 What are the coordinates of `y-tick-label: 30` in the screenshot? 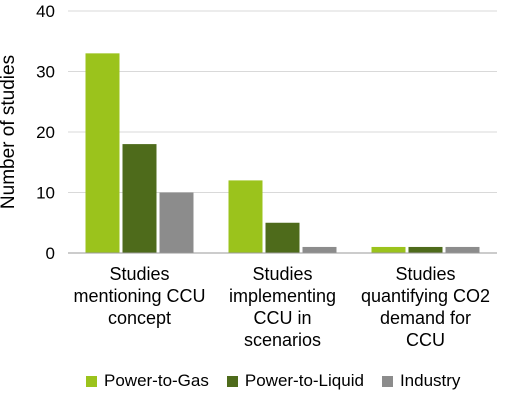 It's located at (45, 72).